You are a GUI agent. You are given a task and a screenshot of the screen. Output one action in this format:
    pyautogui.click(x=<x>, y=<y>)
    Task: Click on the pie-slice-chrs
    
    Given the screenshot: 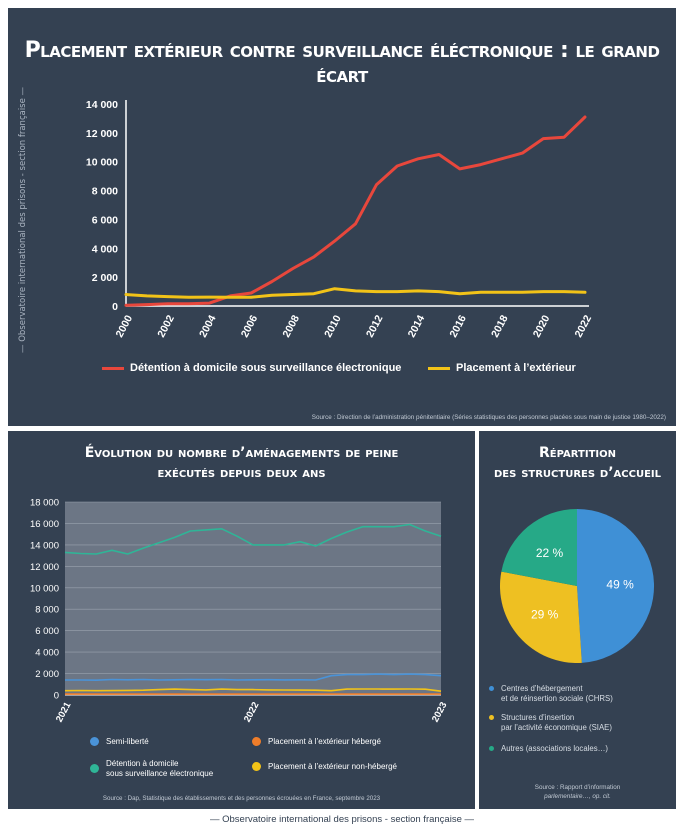 What is the action you would take?
    pyautogui.click(x=616, y=586)
    